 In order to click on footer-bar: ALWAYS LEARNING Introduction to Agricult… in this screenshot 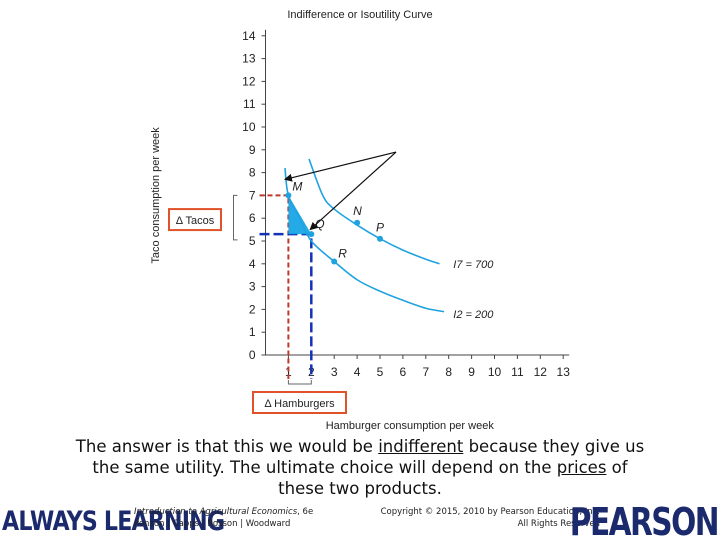, I will do `click(360, 522)`.